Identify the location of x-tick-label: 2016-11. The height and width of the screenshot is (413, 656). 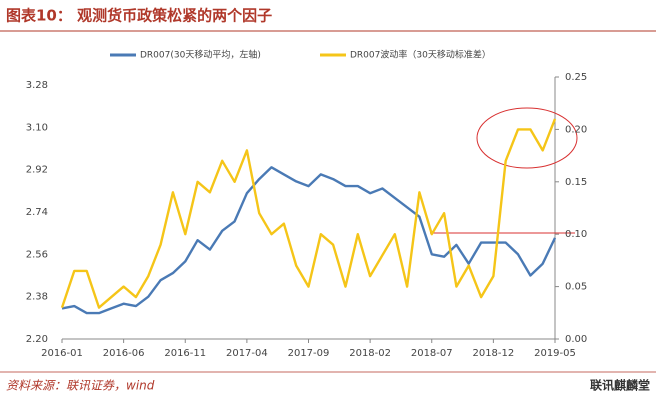
(185, 353).